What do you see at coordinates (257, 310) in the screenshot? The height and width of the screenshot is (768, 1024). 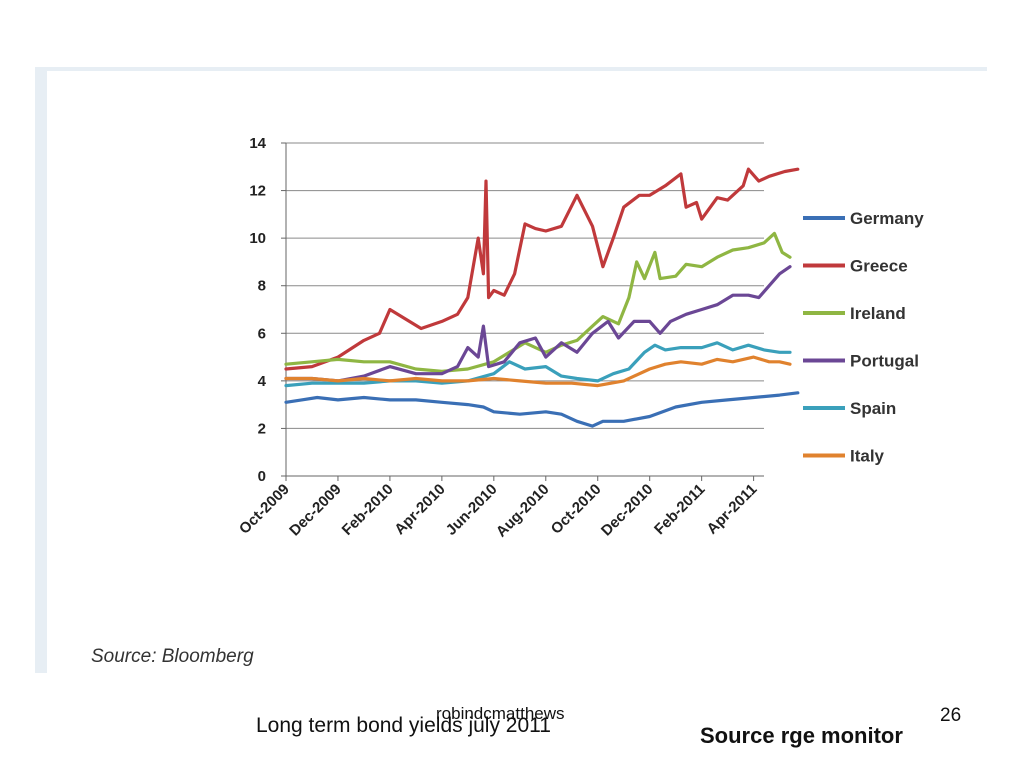 I see `y-tick-labels: 0 2 4 6 8 10 12 14` at bounding box center [257, 310].